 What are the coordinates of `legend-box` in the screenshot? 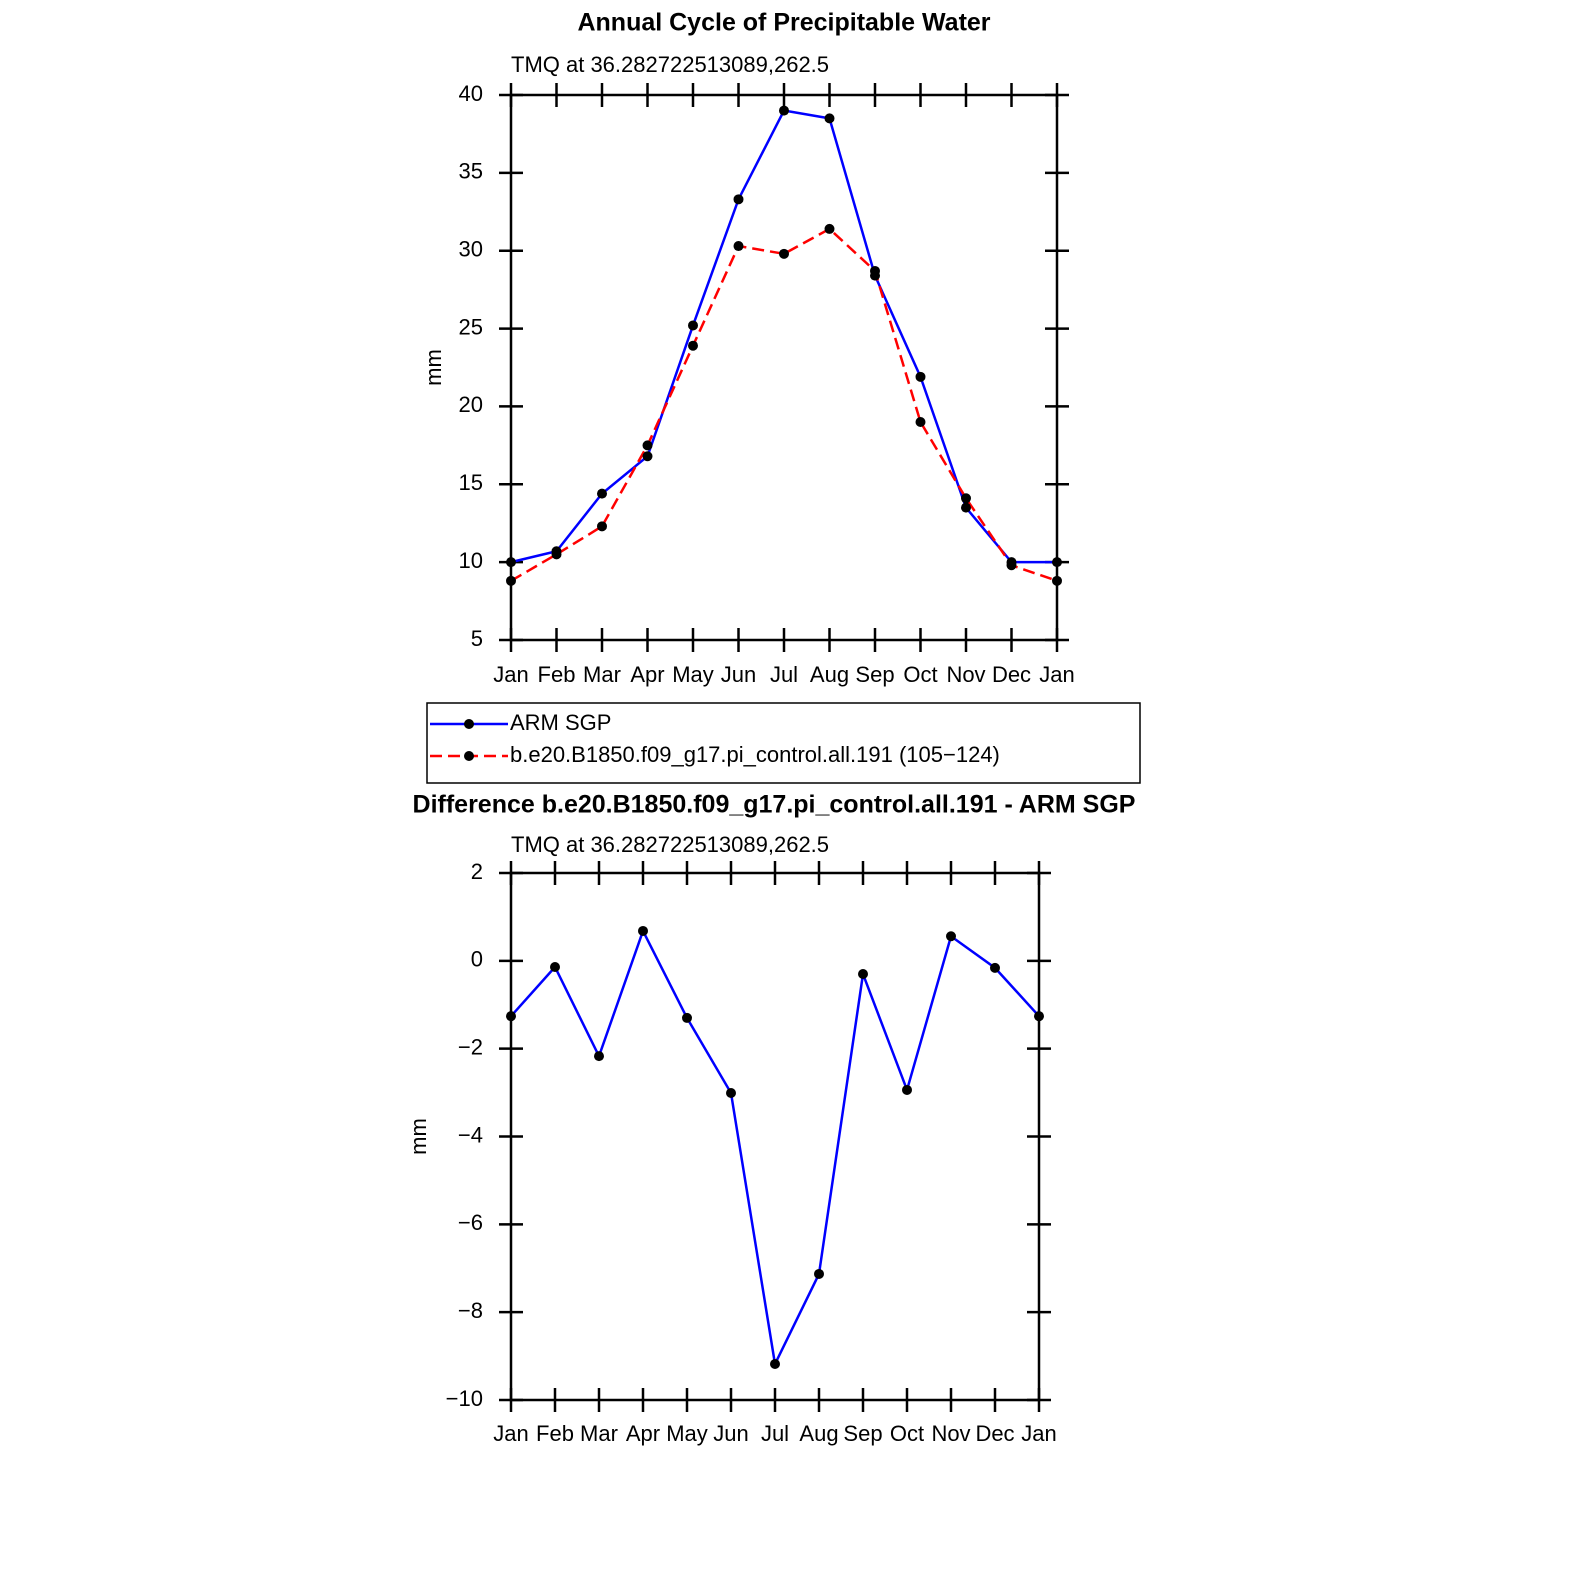 It's located at (783, 743).